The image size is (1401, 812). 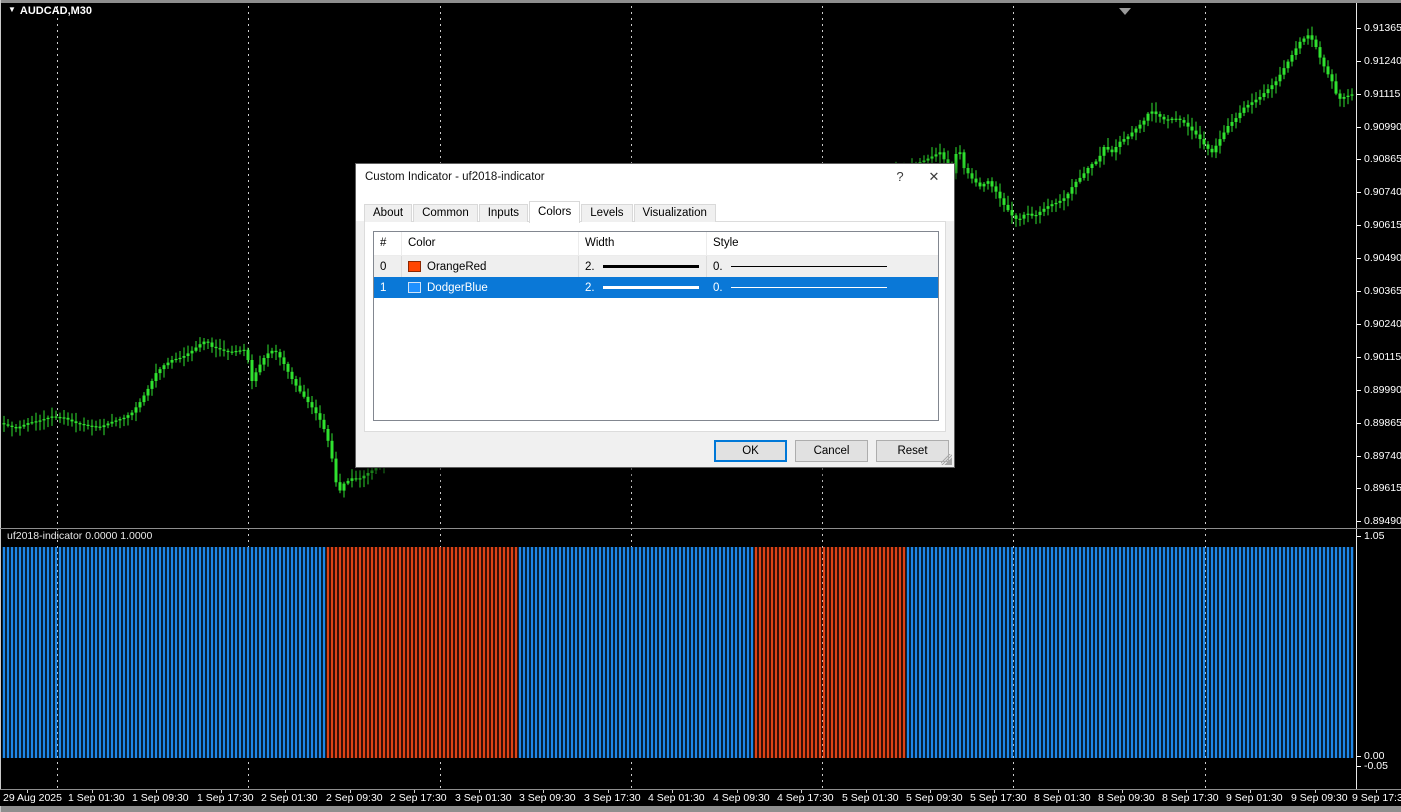 I want to click on time-axis-label: 5 Sep 17:30, so click(x=998, y=798).